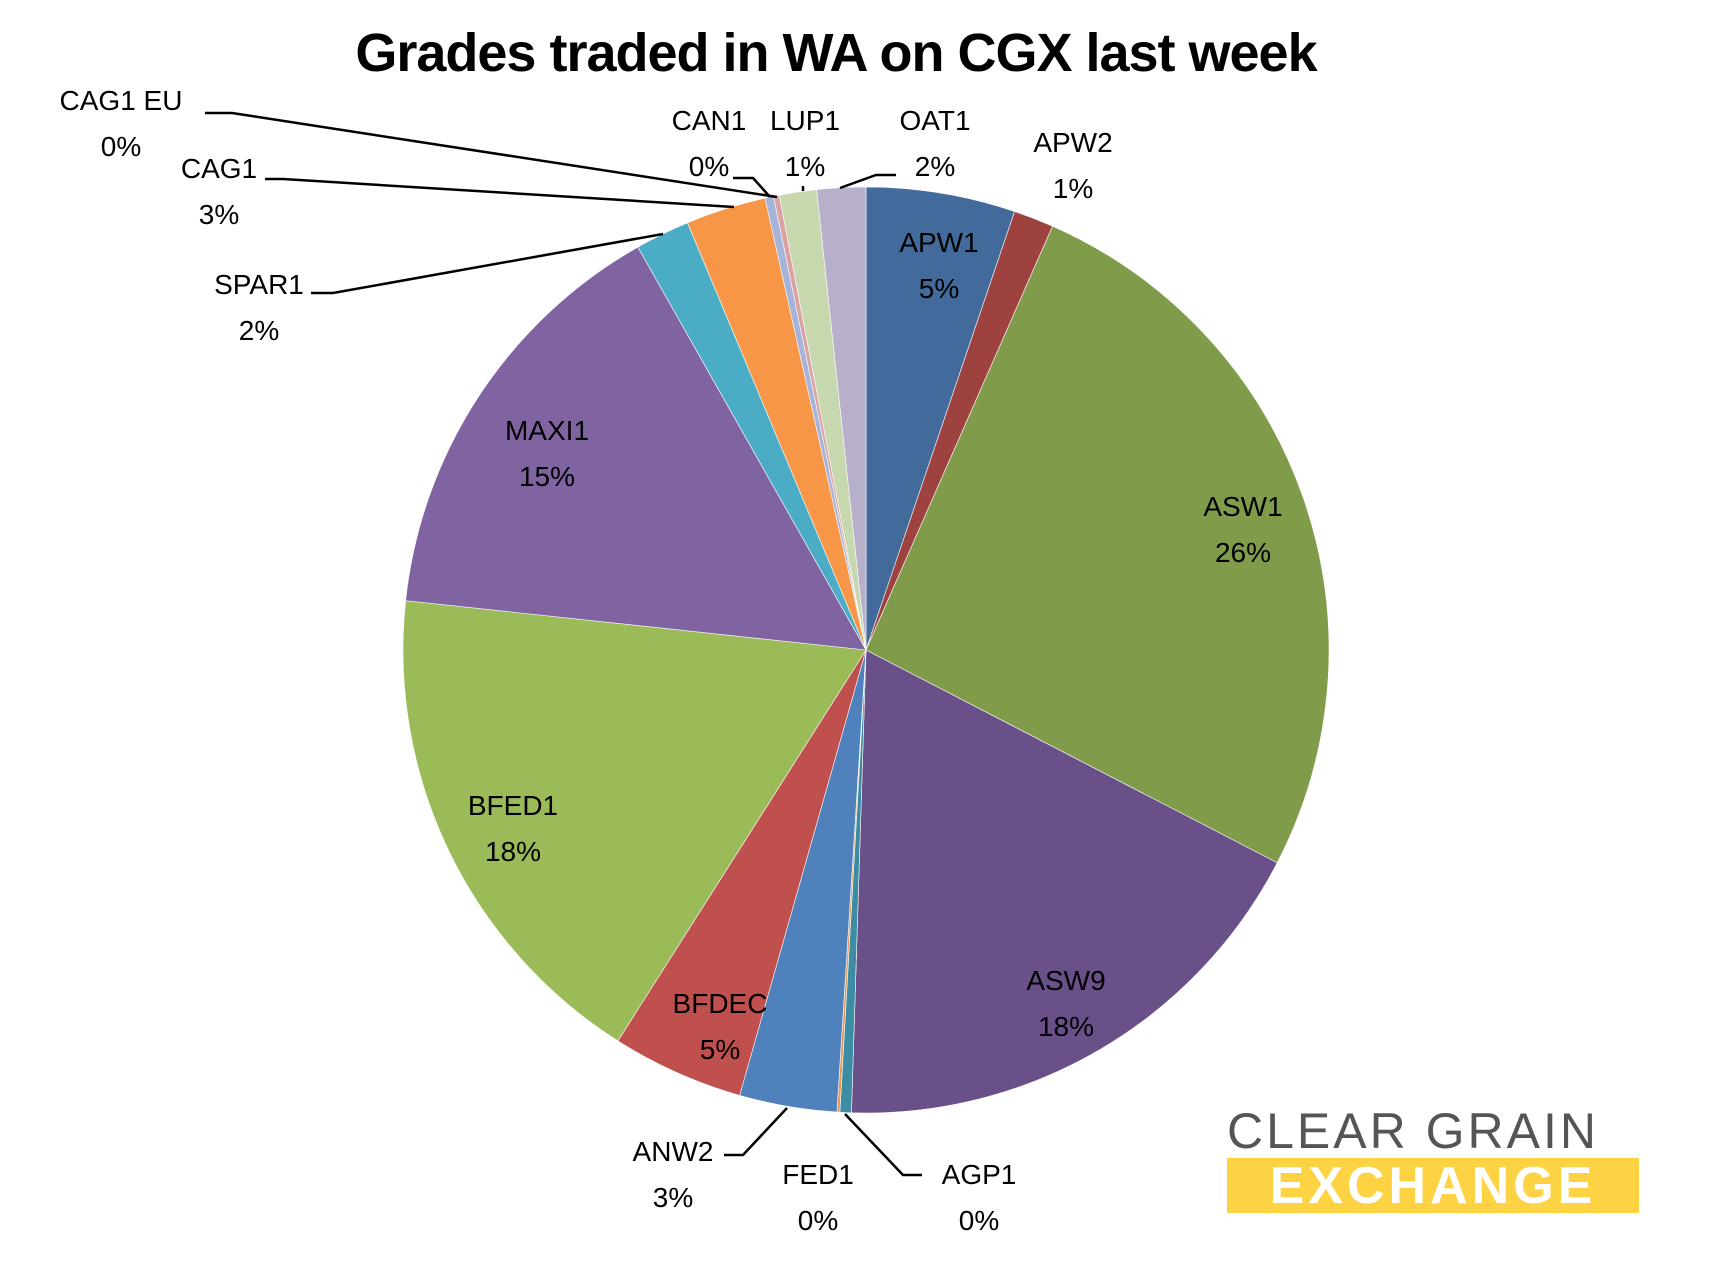 The width and height of the screenshot is (1732, 1283). Describe the element at coordinates (883, 1145) in the screenshot. I see `leader-line-agp1` at that location.